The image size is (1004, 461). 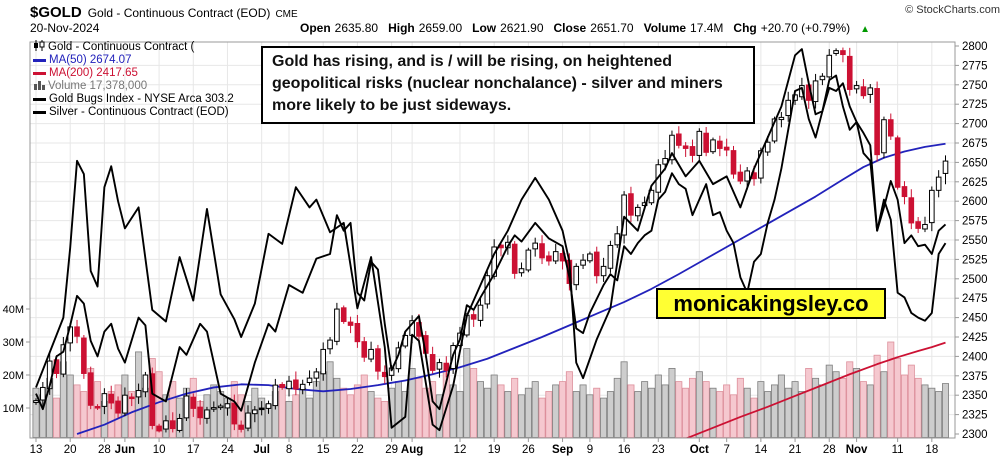 What do you see at coordinates (975, 66) in the screenshot?
I see `svg-text: 2775` at bounding box center [975, 66].